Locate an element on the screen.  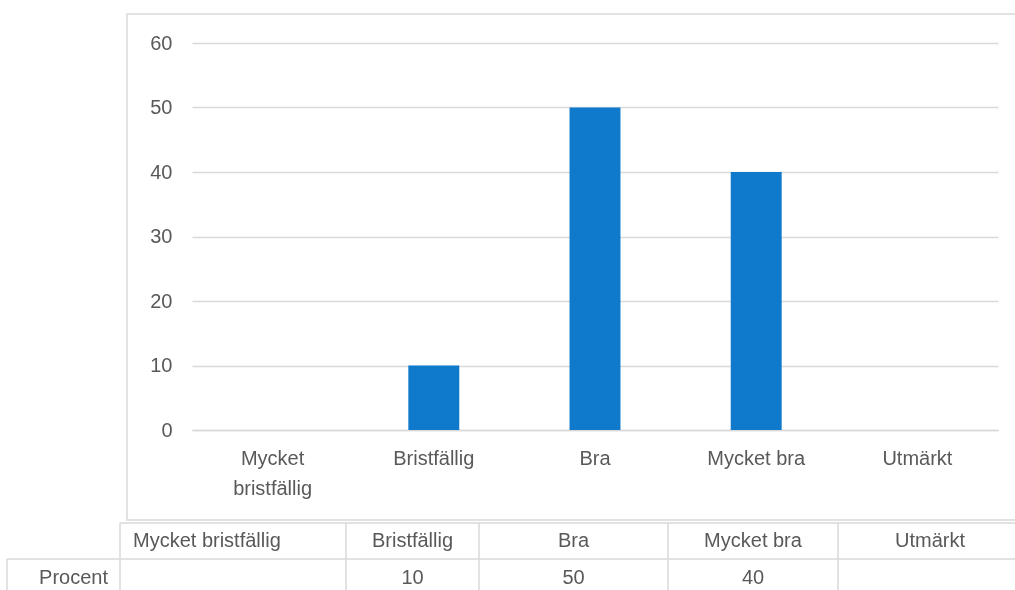
category-label: Mycket bristfällig is located at coordinates (207, 540).